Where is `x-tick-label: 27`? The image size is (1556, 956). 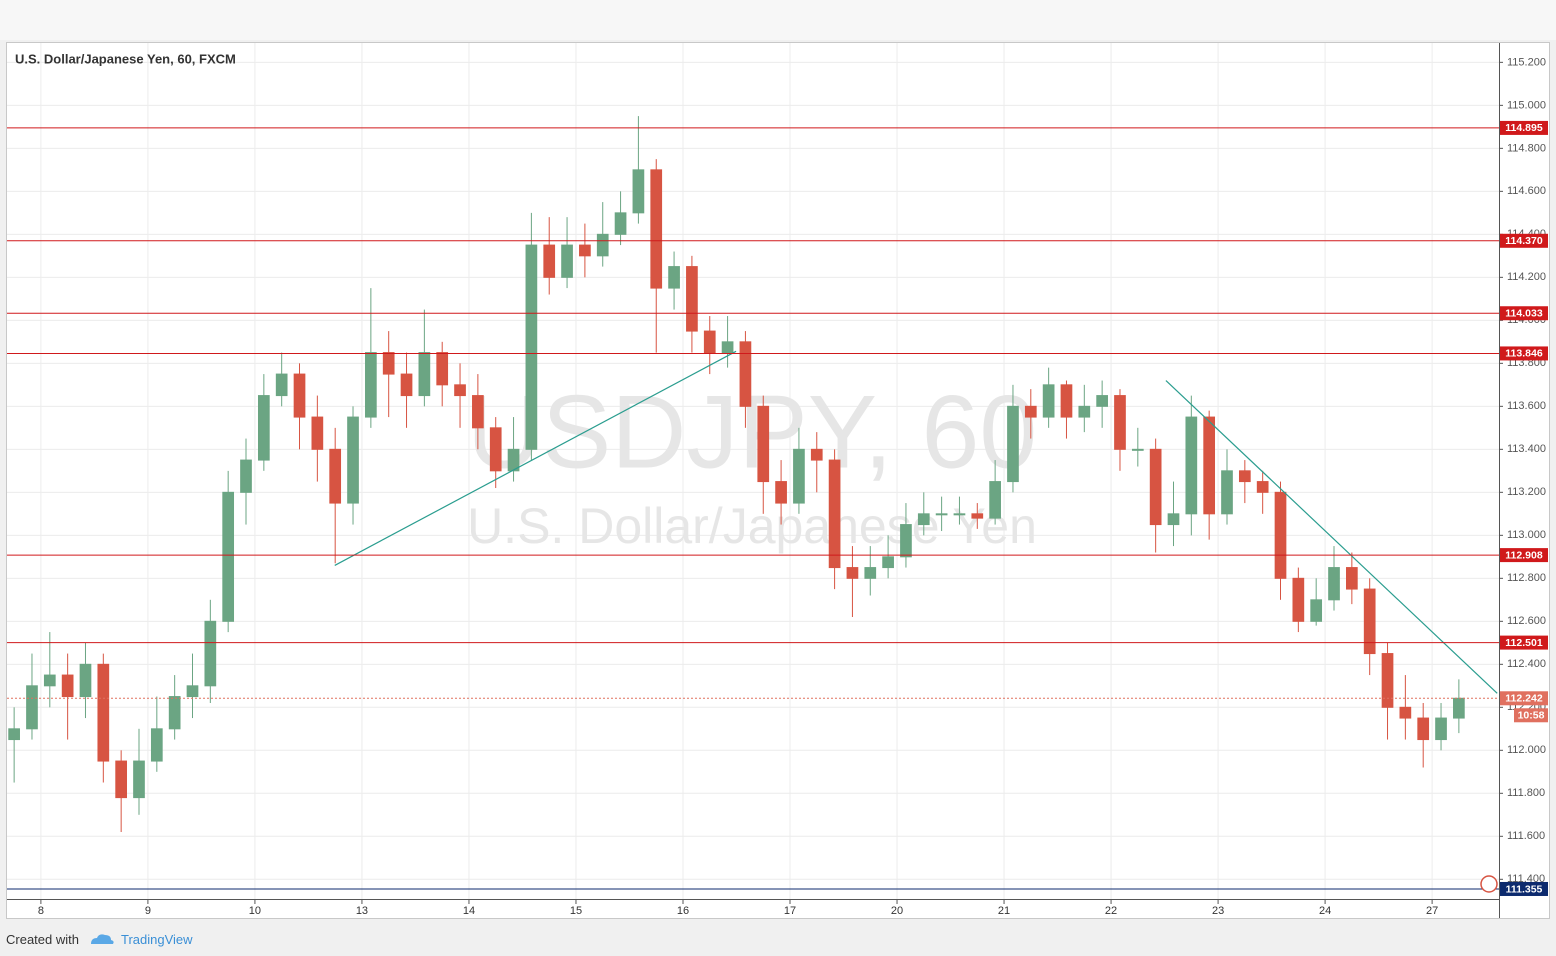
x-tick-label: 27 is located at coordinates (1432, 911).